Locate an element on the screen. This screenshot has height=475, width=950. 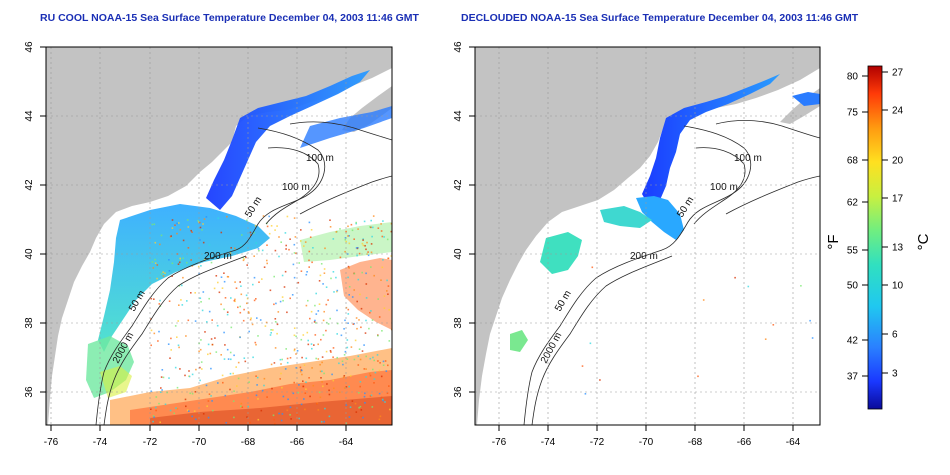
fahrenheit-tick-label: 80 is located at coordinates (853, 77).